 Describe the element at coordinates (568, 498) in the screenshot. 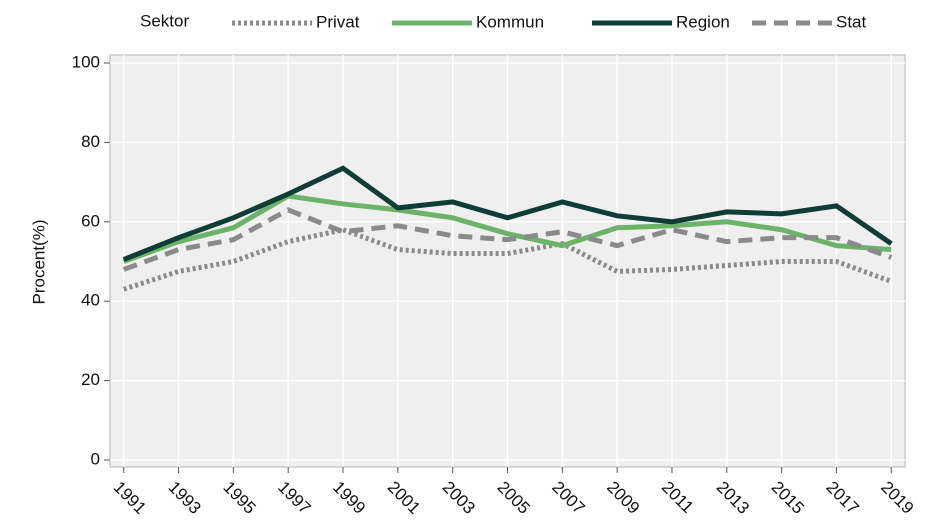

I see `x-tick-label: 2007` at that location.